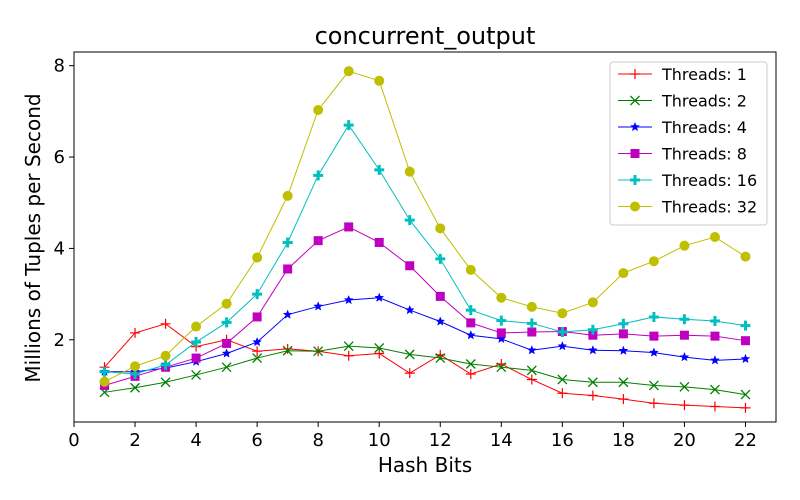  I want to click on x-tick-label: 20, so click(684, 440).